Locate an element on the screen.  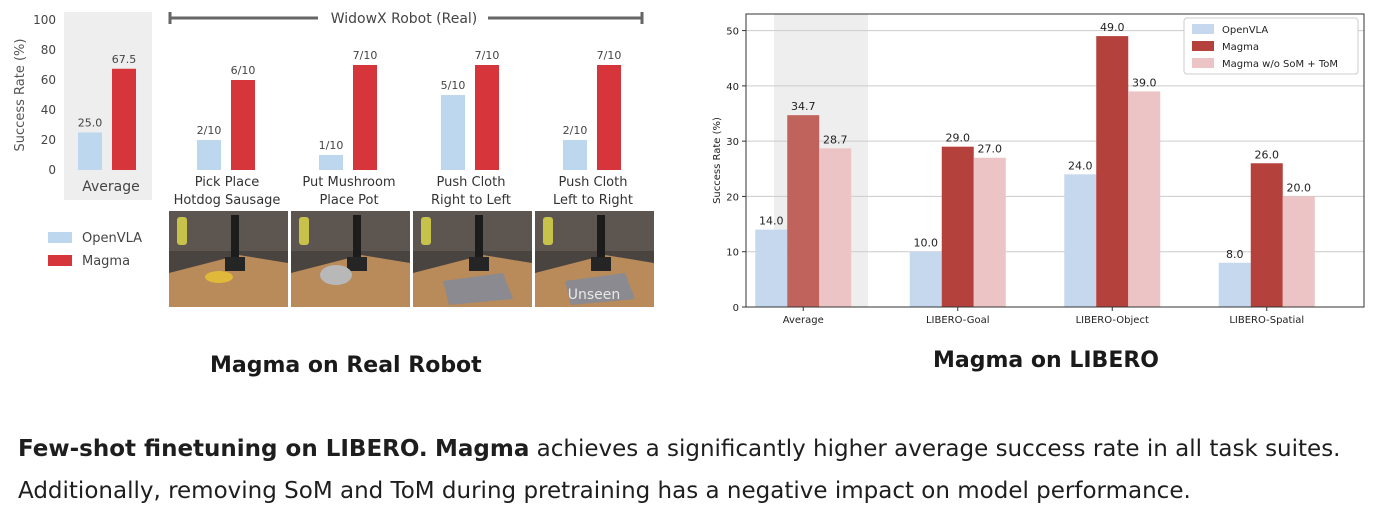
legend-swatch-magma-wo-som-tom is located at coordinates (1203, 63).